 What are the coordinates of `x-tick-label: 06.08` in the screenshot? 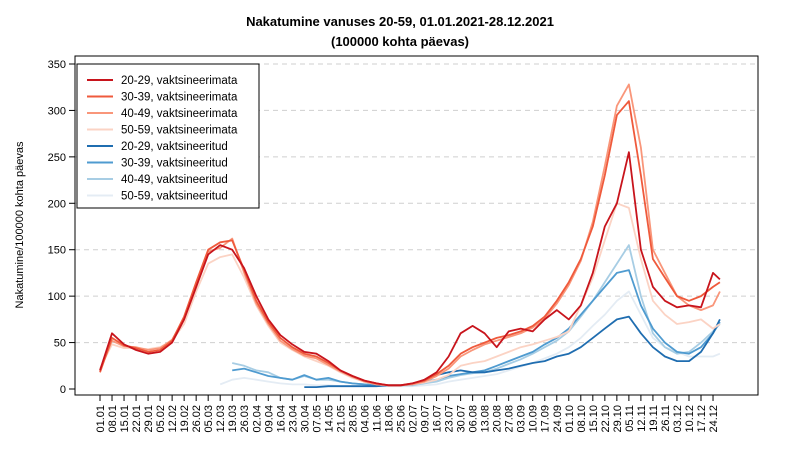 It's located at (474, 419).